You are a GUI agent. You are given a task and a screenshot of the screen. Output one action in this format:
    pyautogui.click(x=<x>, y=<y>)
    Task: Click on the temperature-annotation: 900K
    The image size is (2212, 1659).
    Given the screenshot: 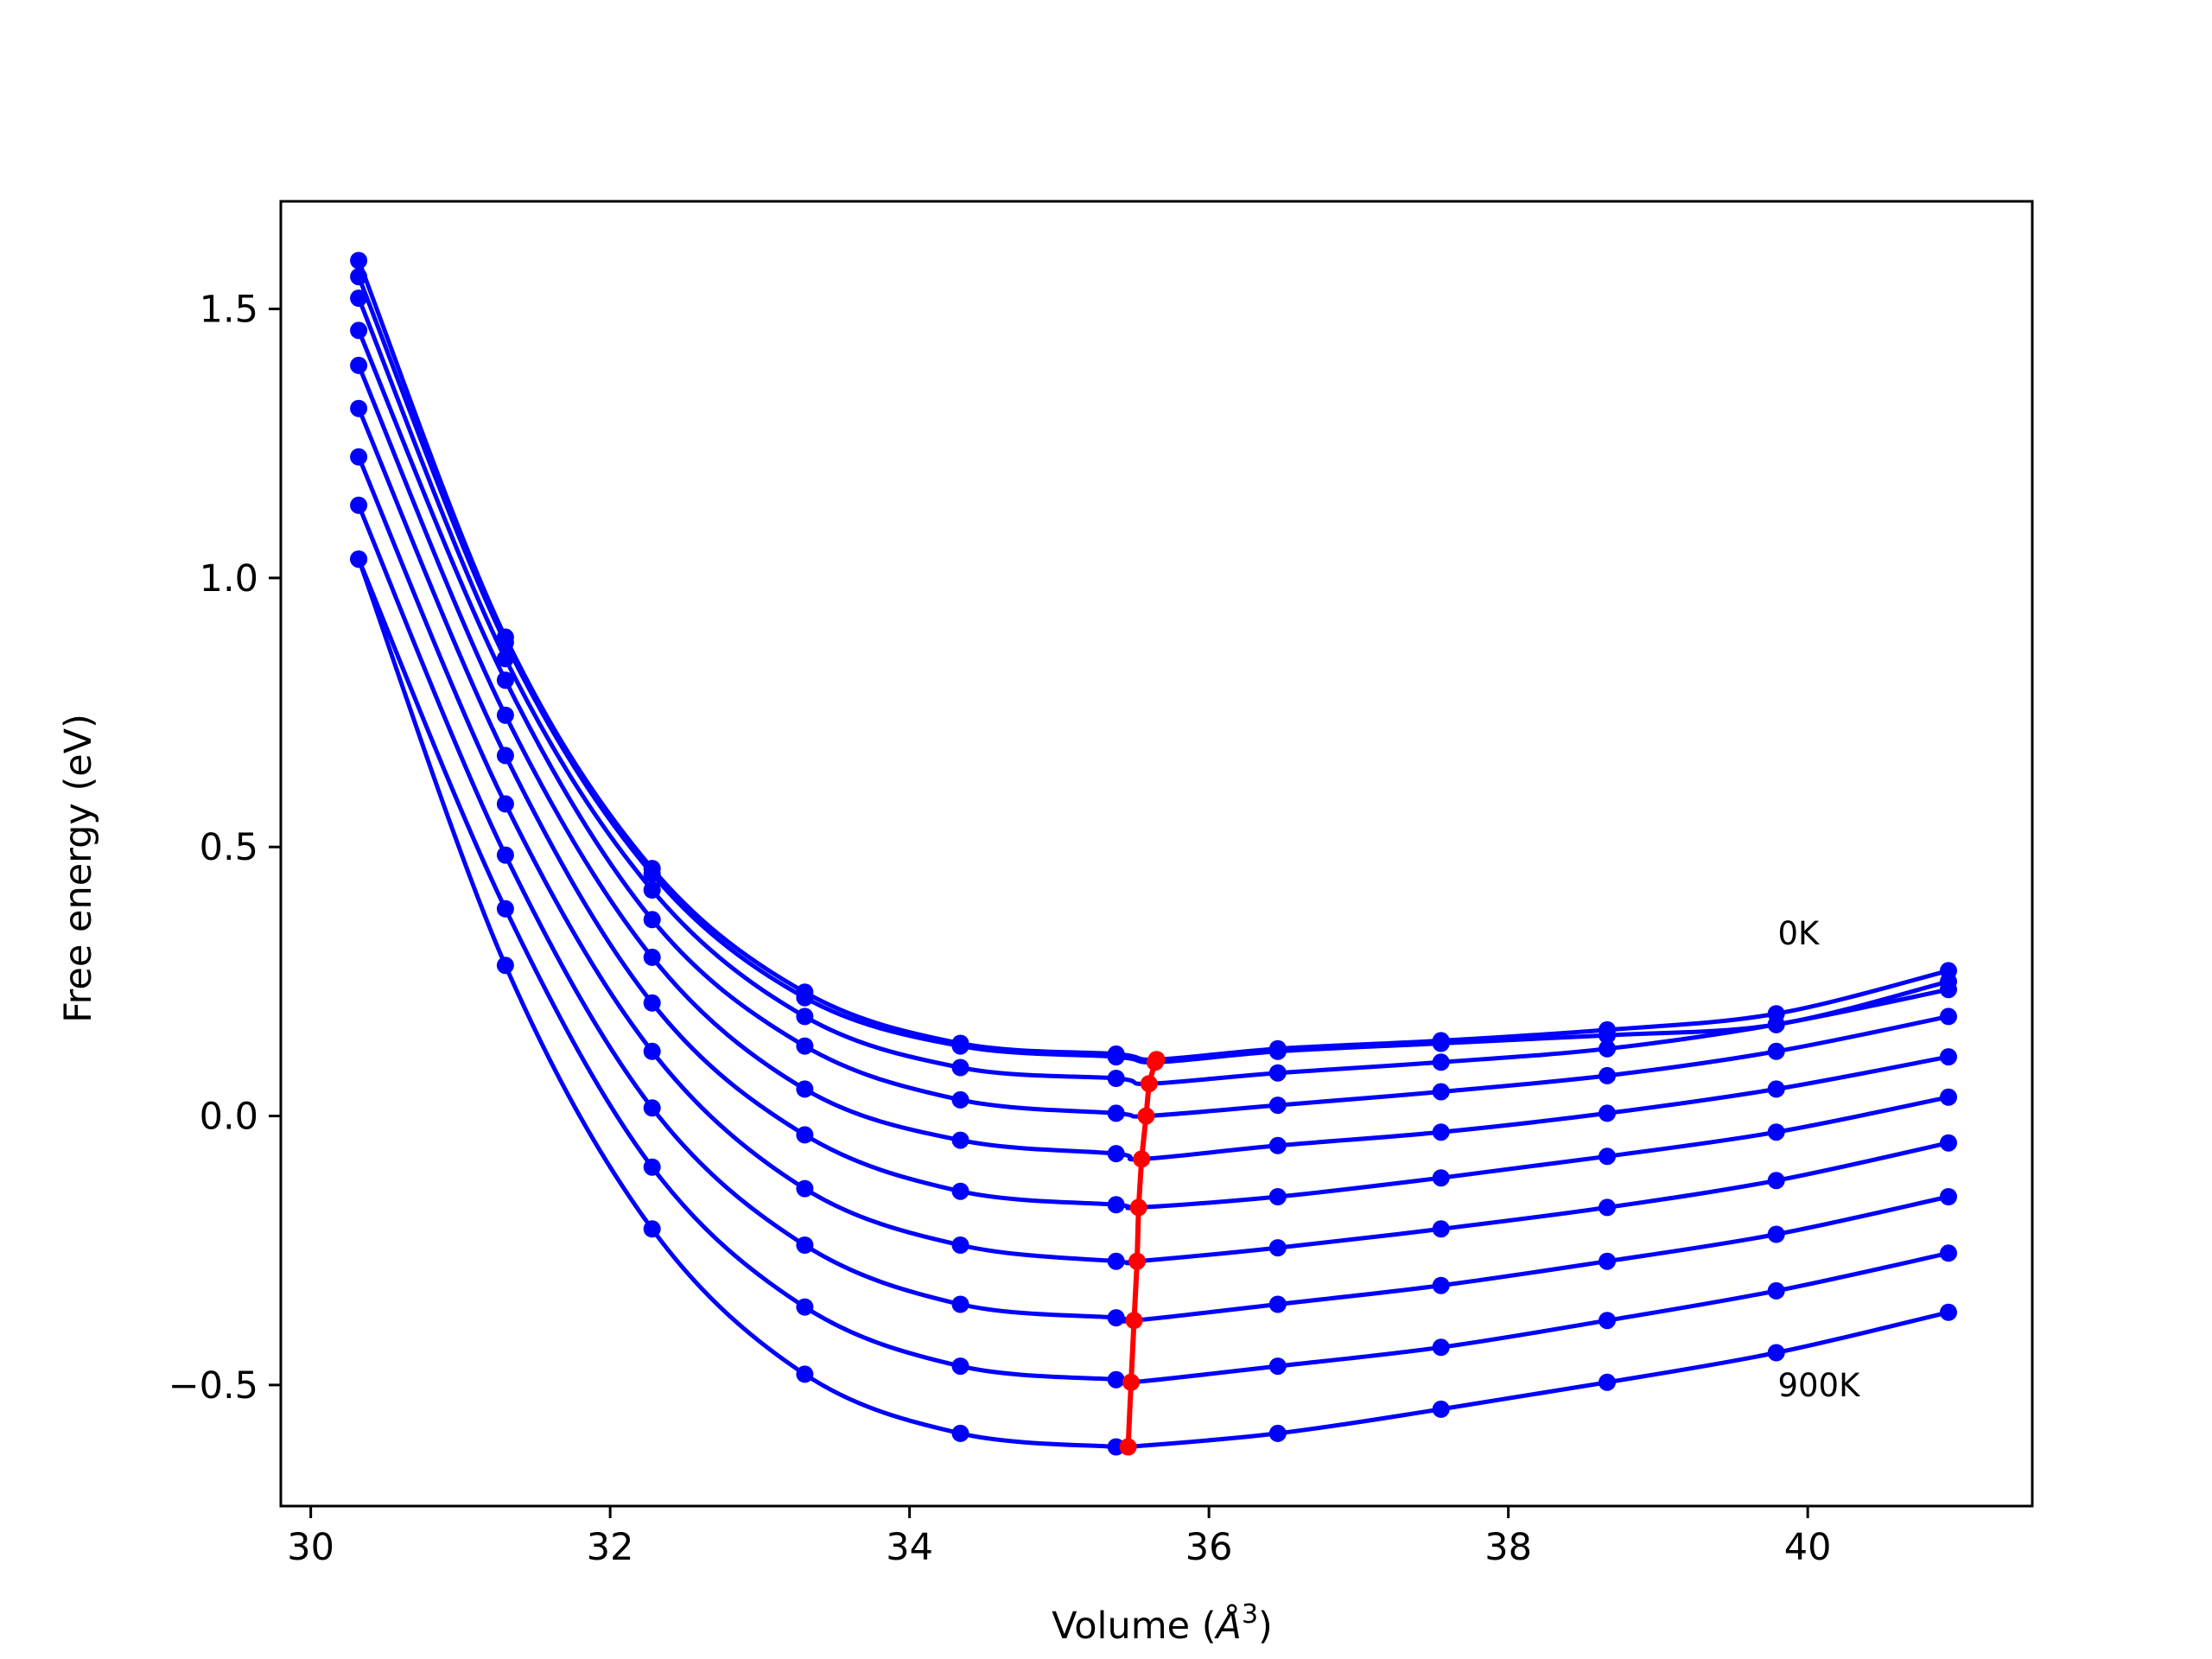 What is the action you would take?
    pyautogui.click(x=1819, y=1385)
    